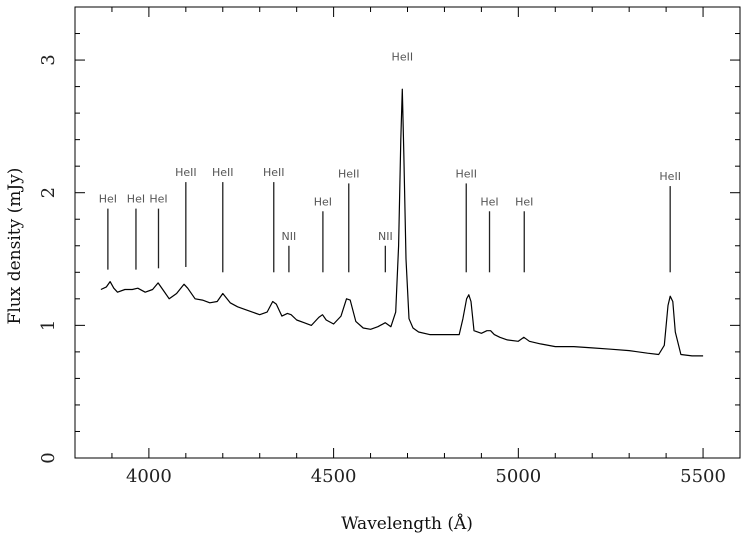  I want to click on y-tick-label: 3, so click(48, 59).